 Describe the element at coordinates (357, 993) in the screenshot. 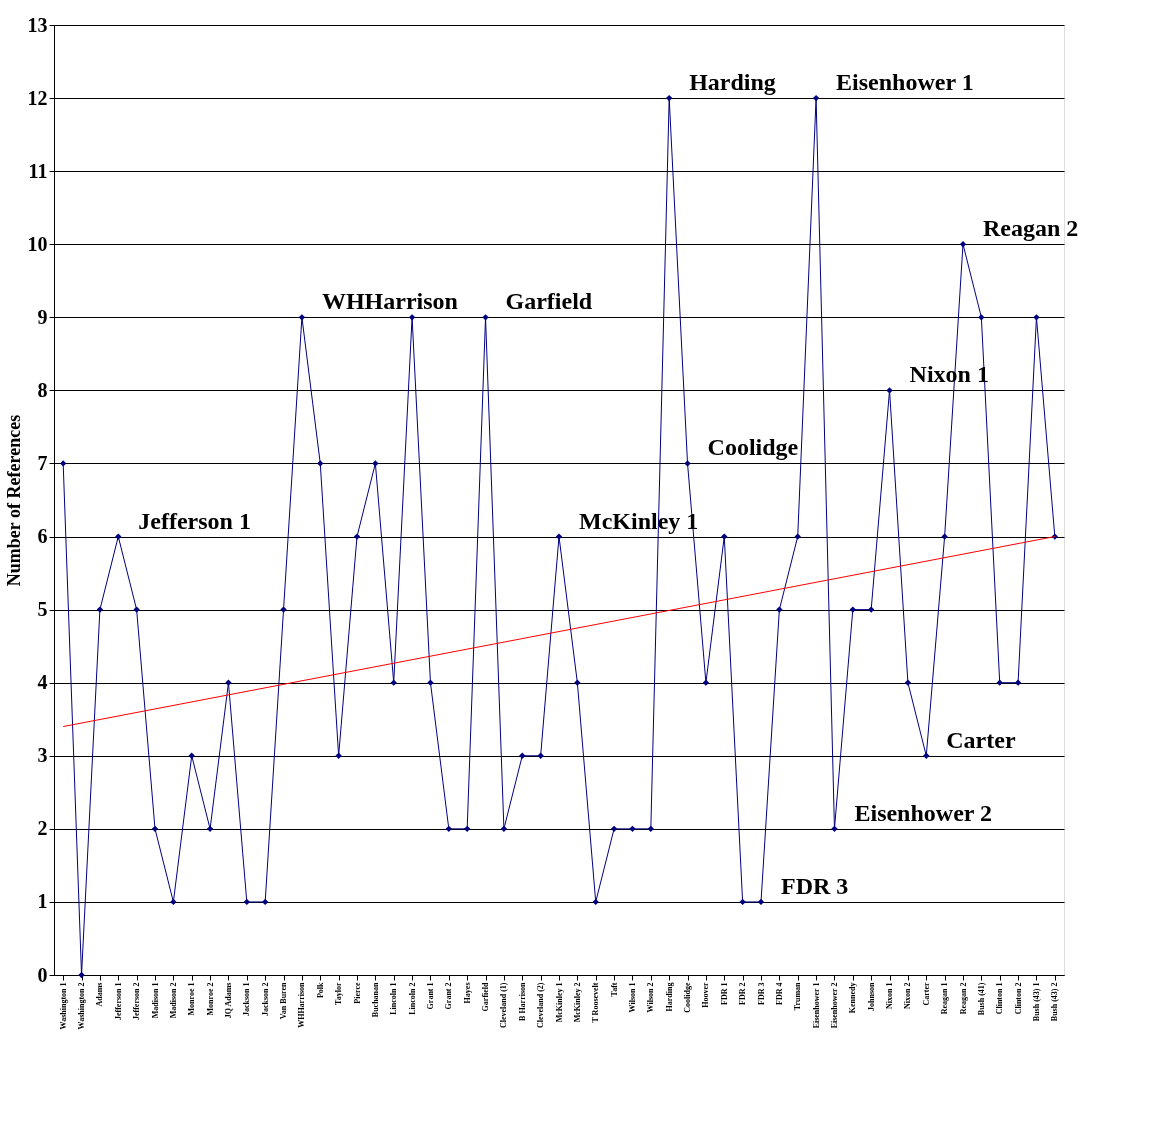

I see `x-tick-label: Pierce` at that location.